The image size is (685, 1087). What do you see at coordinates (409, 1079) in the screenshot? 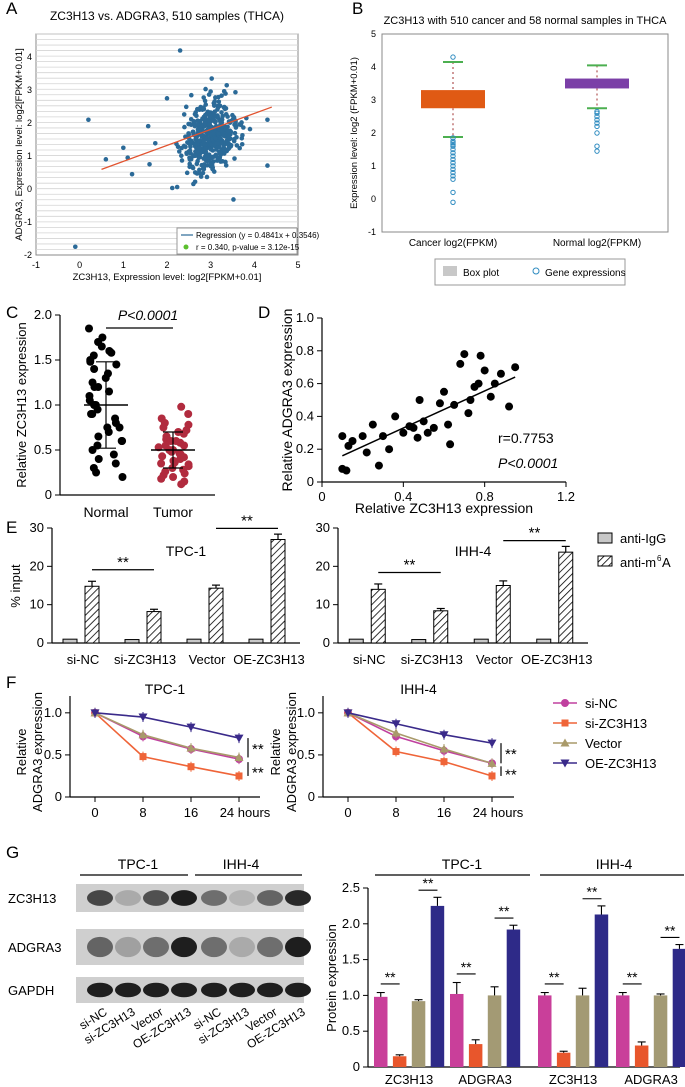
I see `x-category-G: ZC3H13` at bounding box center [409, 1079].